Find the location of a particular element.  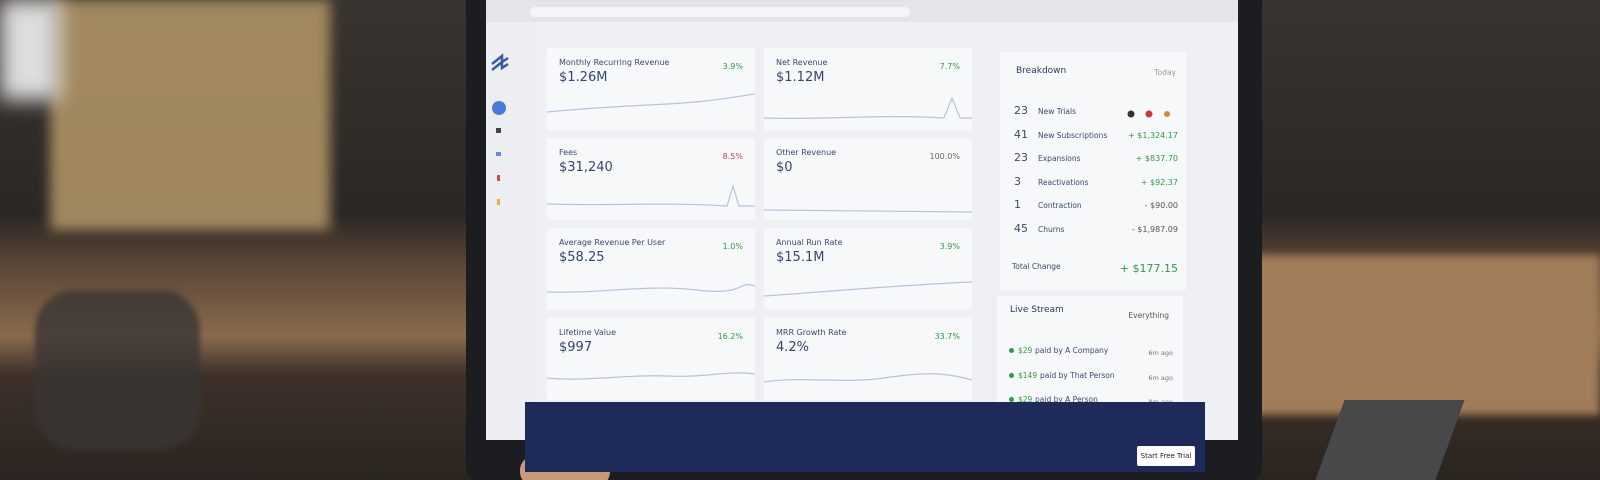

row-label: Reactivations is located at coordinates (1063, 182).